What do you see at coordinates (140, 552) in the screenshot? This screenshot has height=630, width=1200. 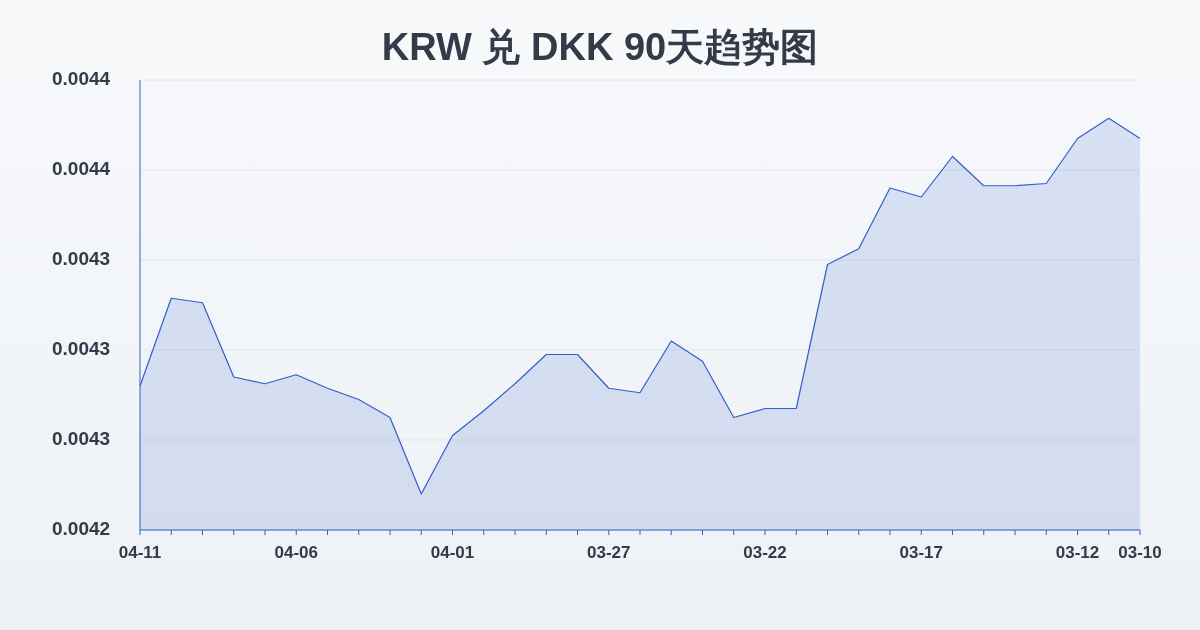 I see `x-tick-label: 04-11` at bounding box center [140, 552].